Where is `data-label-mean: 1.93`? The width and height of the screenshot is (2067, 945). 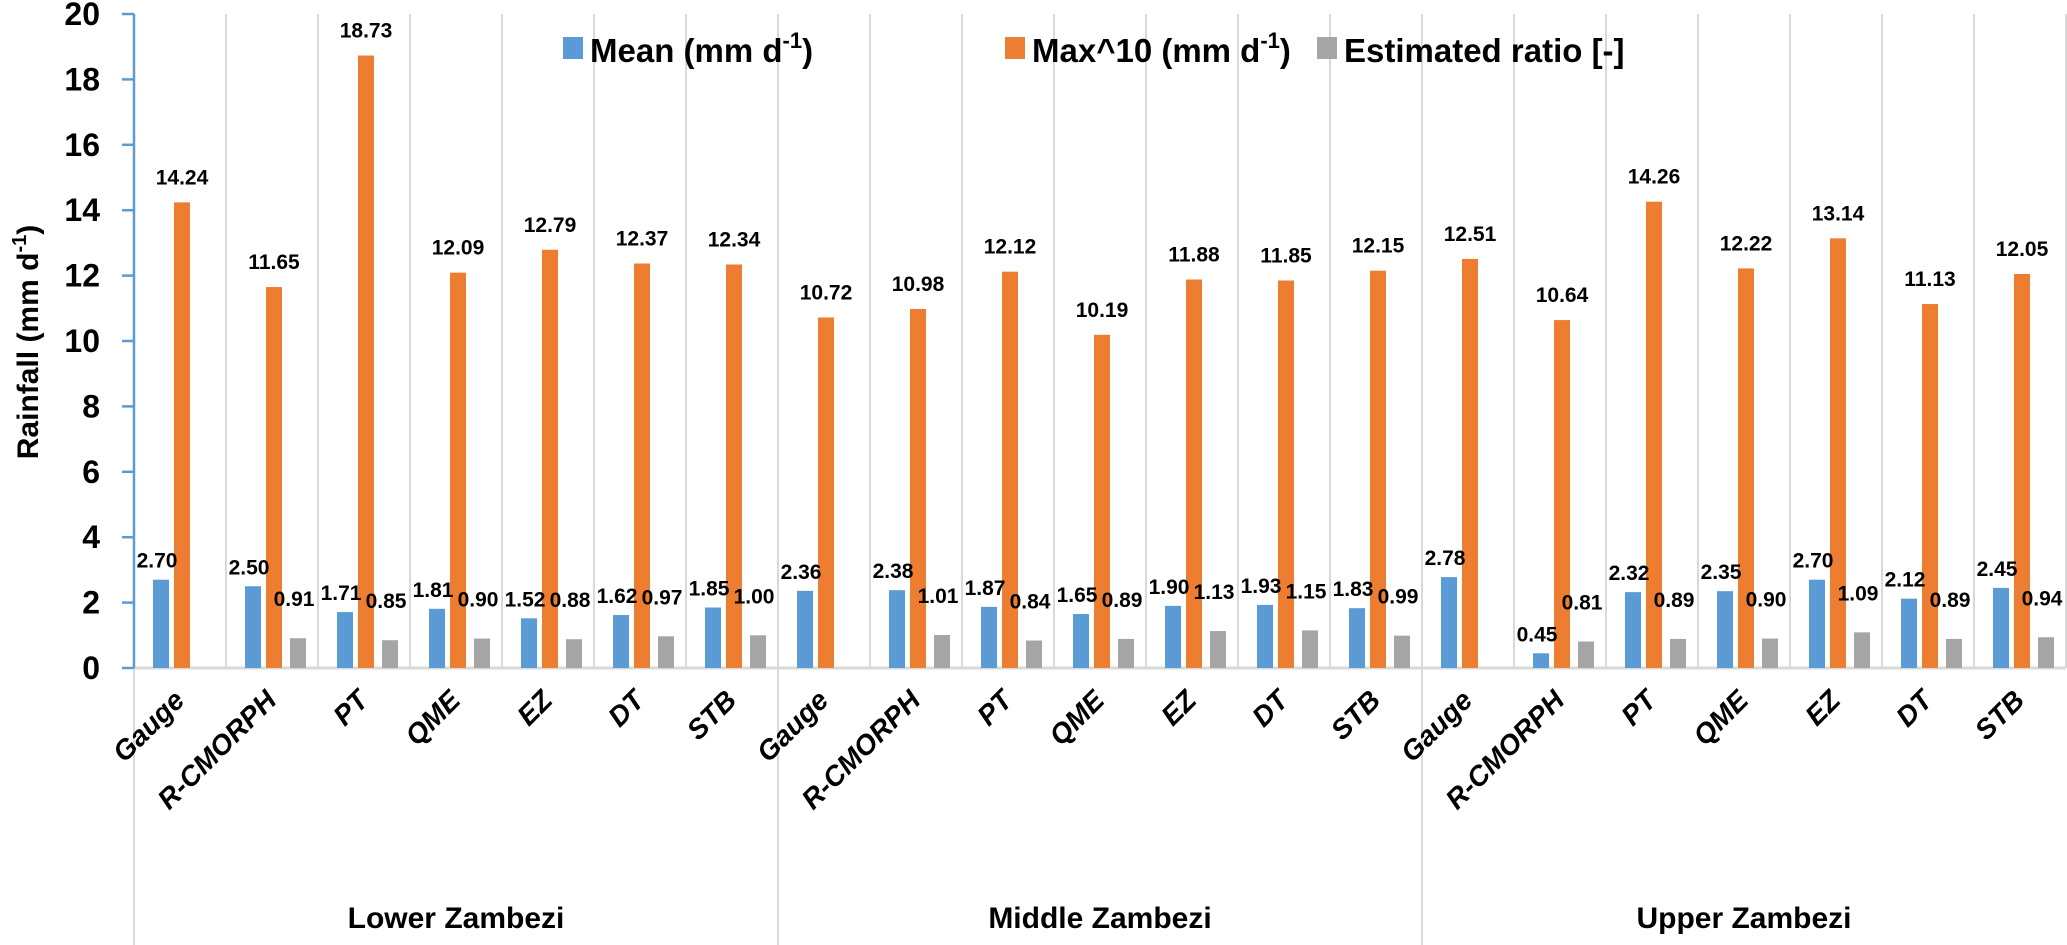 data-label-mean: 1.93 is located at coordinates (1261, 586).